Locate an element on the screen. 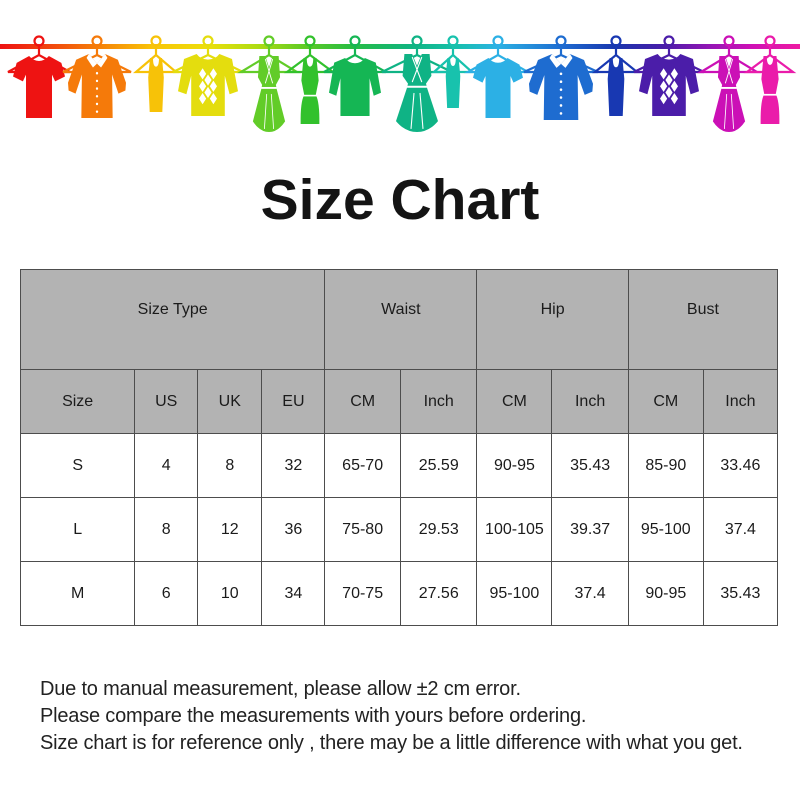 The height and width of the screenshot is (800, 800). column-header: EU is located at coordinates (293, 401).